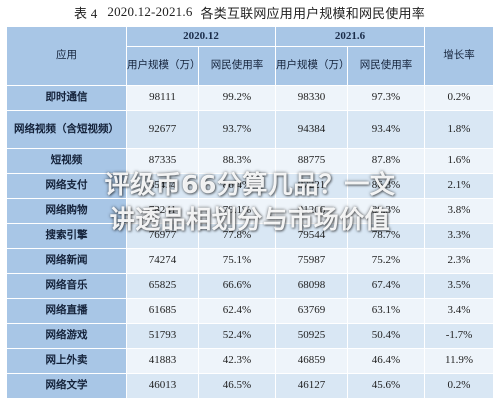 The width and height of the screenshot is (499, 401). What do you see at coordinates (311, 98) in the screenshot?
I see `cell-users-2021-6: 98330` at bounding box center [311, 98].